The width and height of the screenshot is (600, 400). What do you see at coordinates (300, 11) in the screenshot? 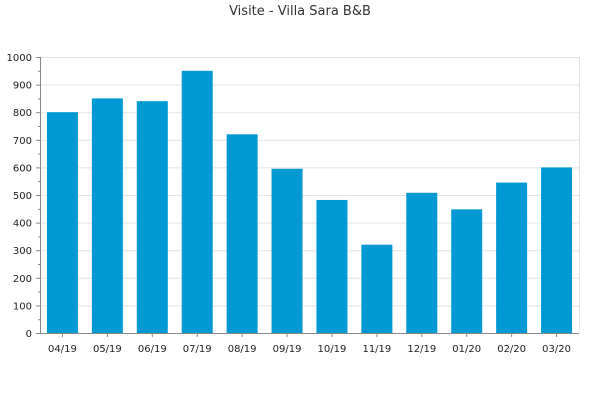
I see `chart-title: Visite - Villa Sara B&B` at bounding box center [300, 11].